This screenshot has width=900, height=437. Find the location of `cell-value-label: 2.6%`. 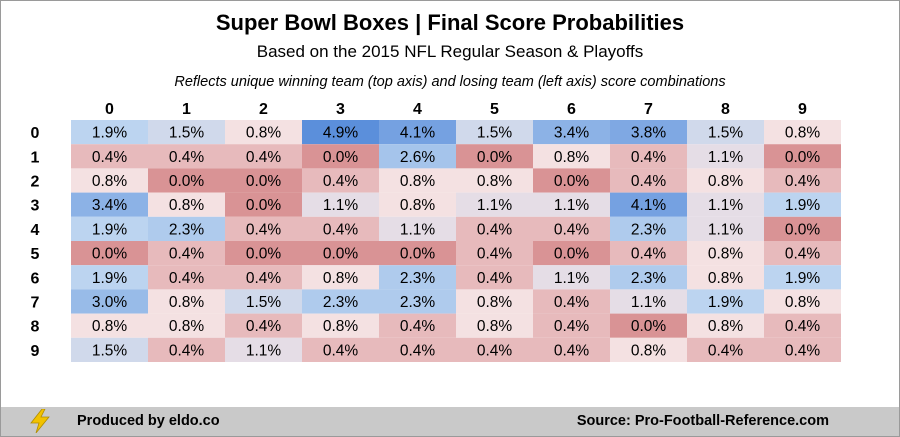

cell-value-label: 2.6% is located at coordinates (418, 157).